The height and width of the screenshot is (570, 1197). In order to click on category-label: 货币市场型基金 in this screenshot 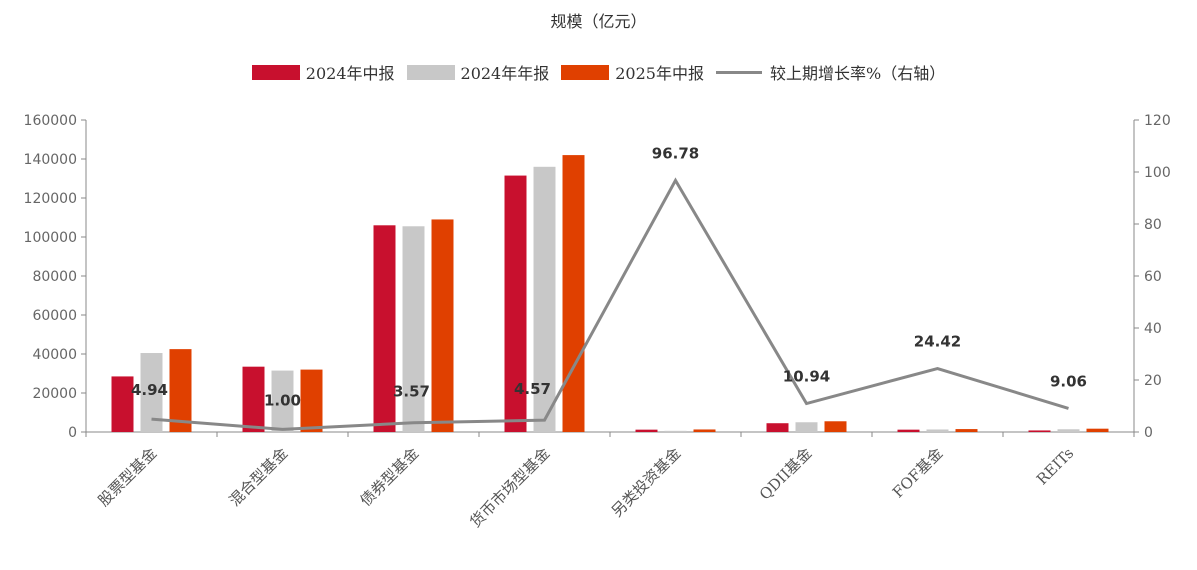, I will do `click(509, 487)`.